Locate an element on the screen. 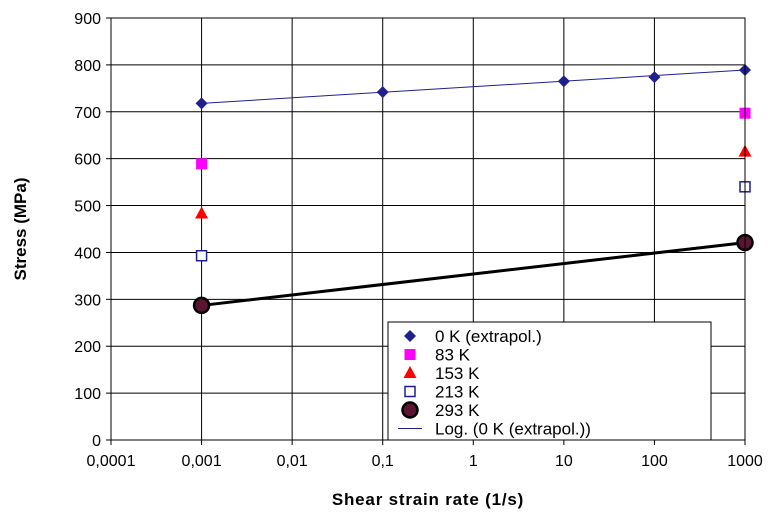  y-axis-title: Stress (MPa) is located at coordinates (20, 229).